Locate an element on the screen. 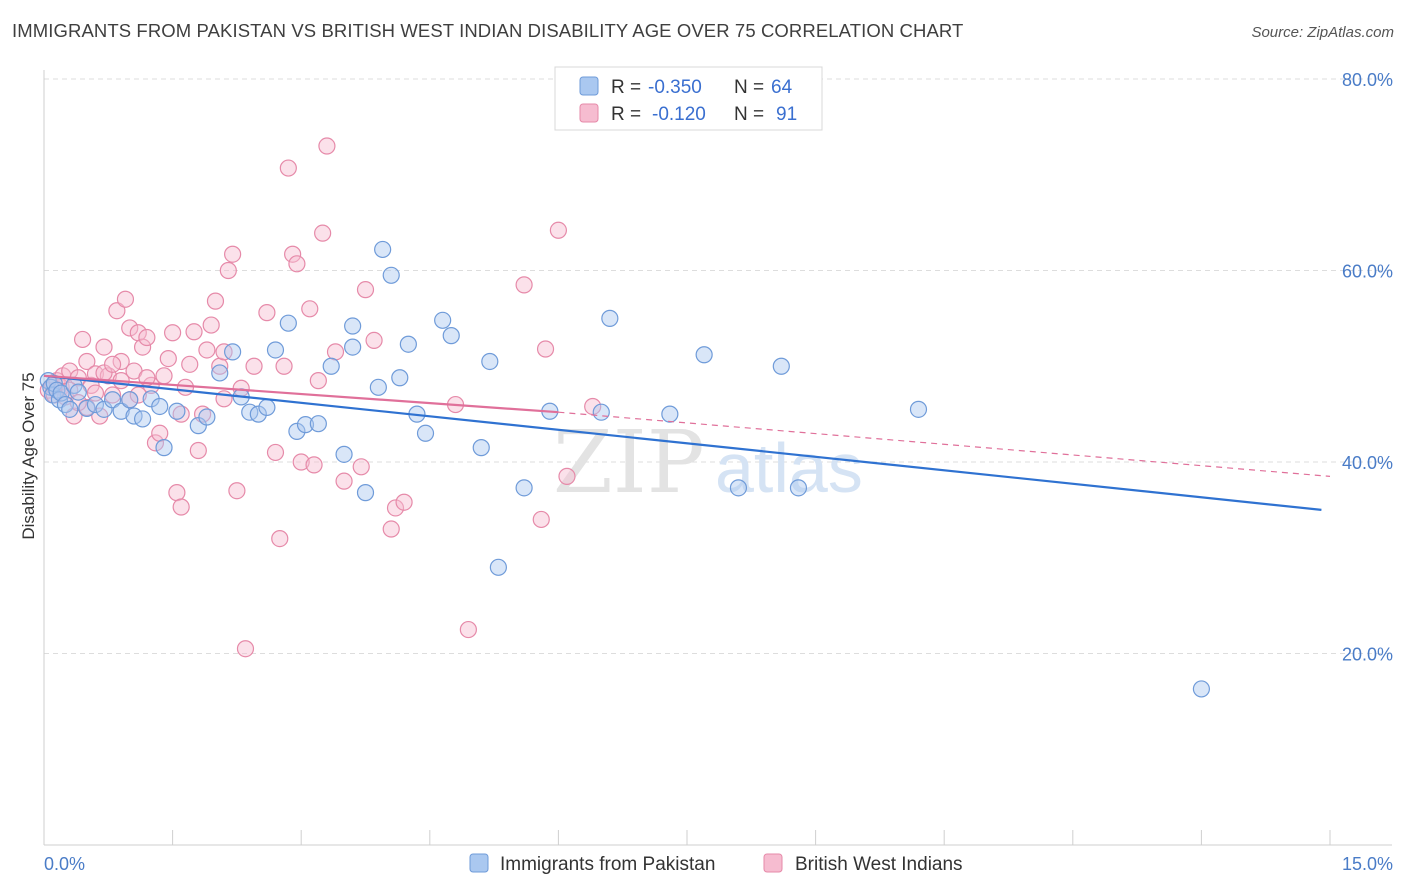 The image size is (1406, 892). legend-r-label-2: R = is located at coordinates (626, 114).